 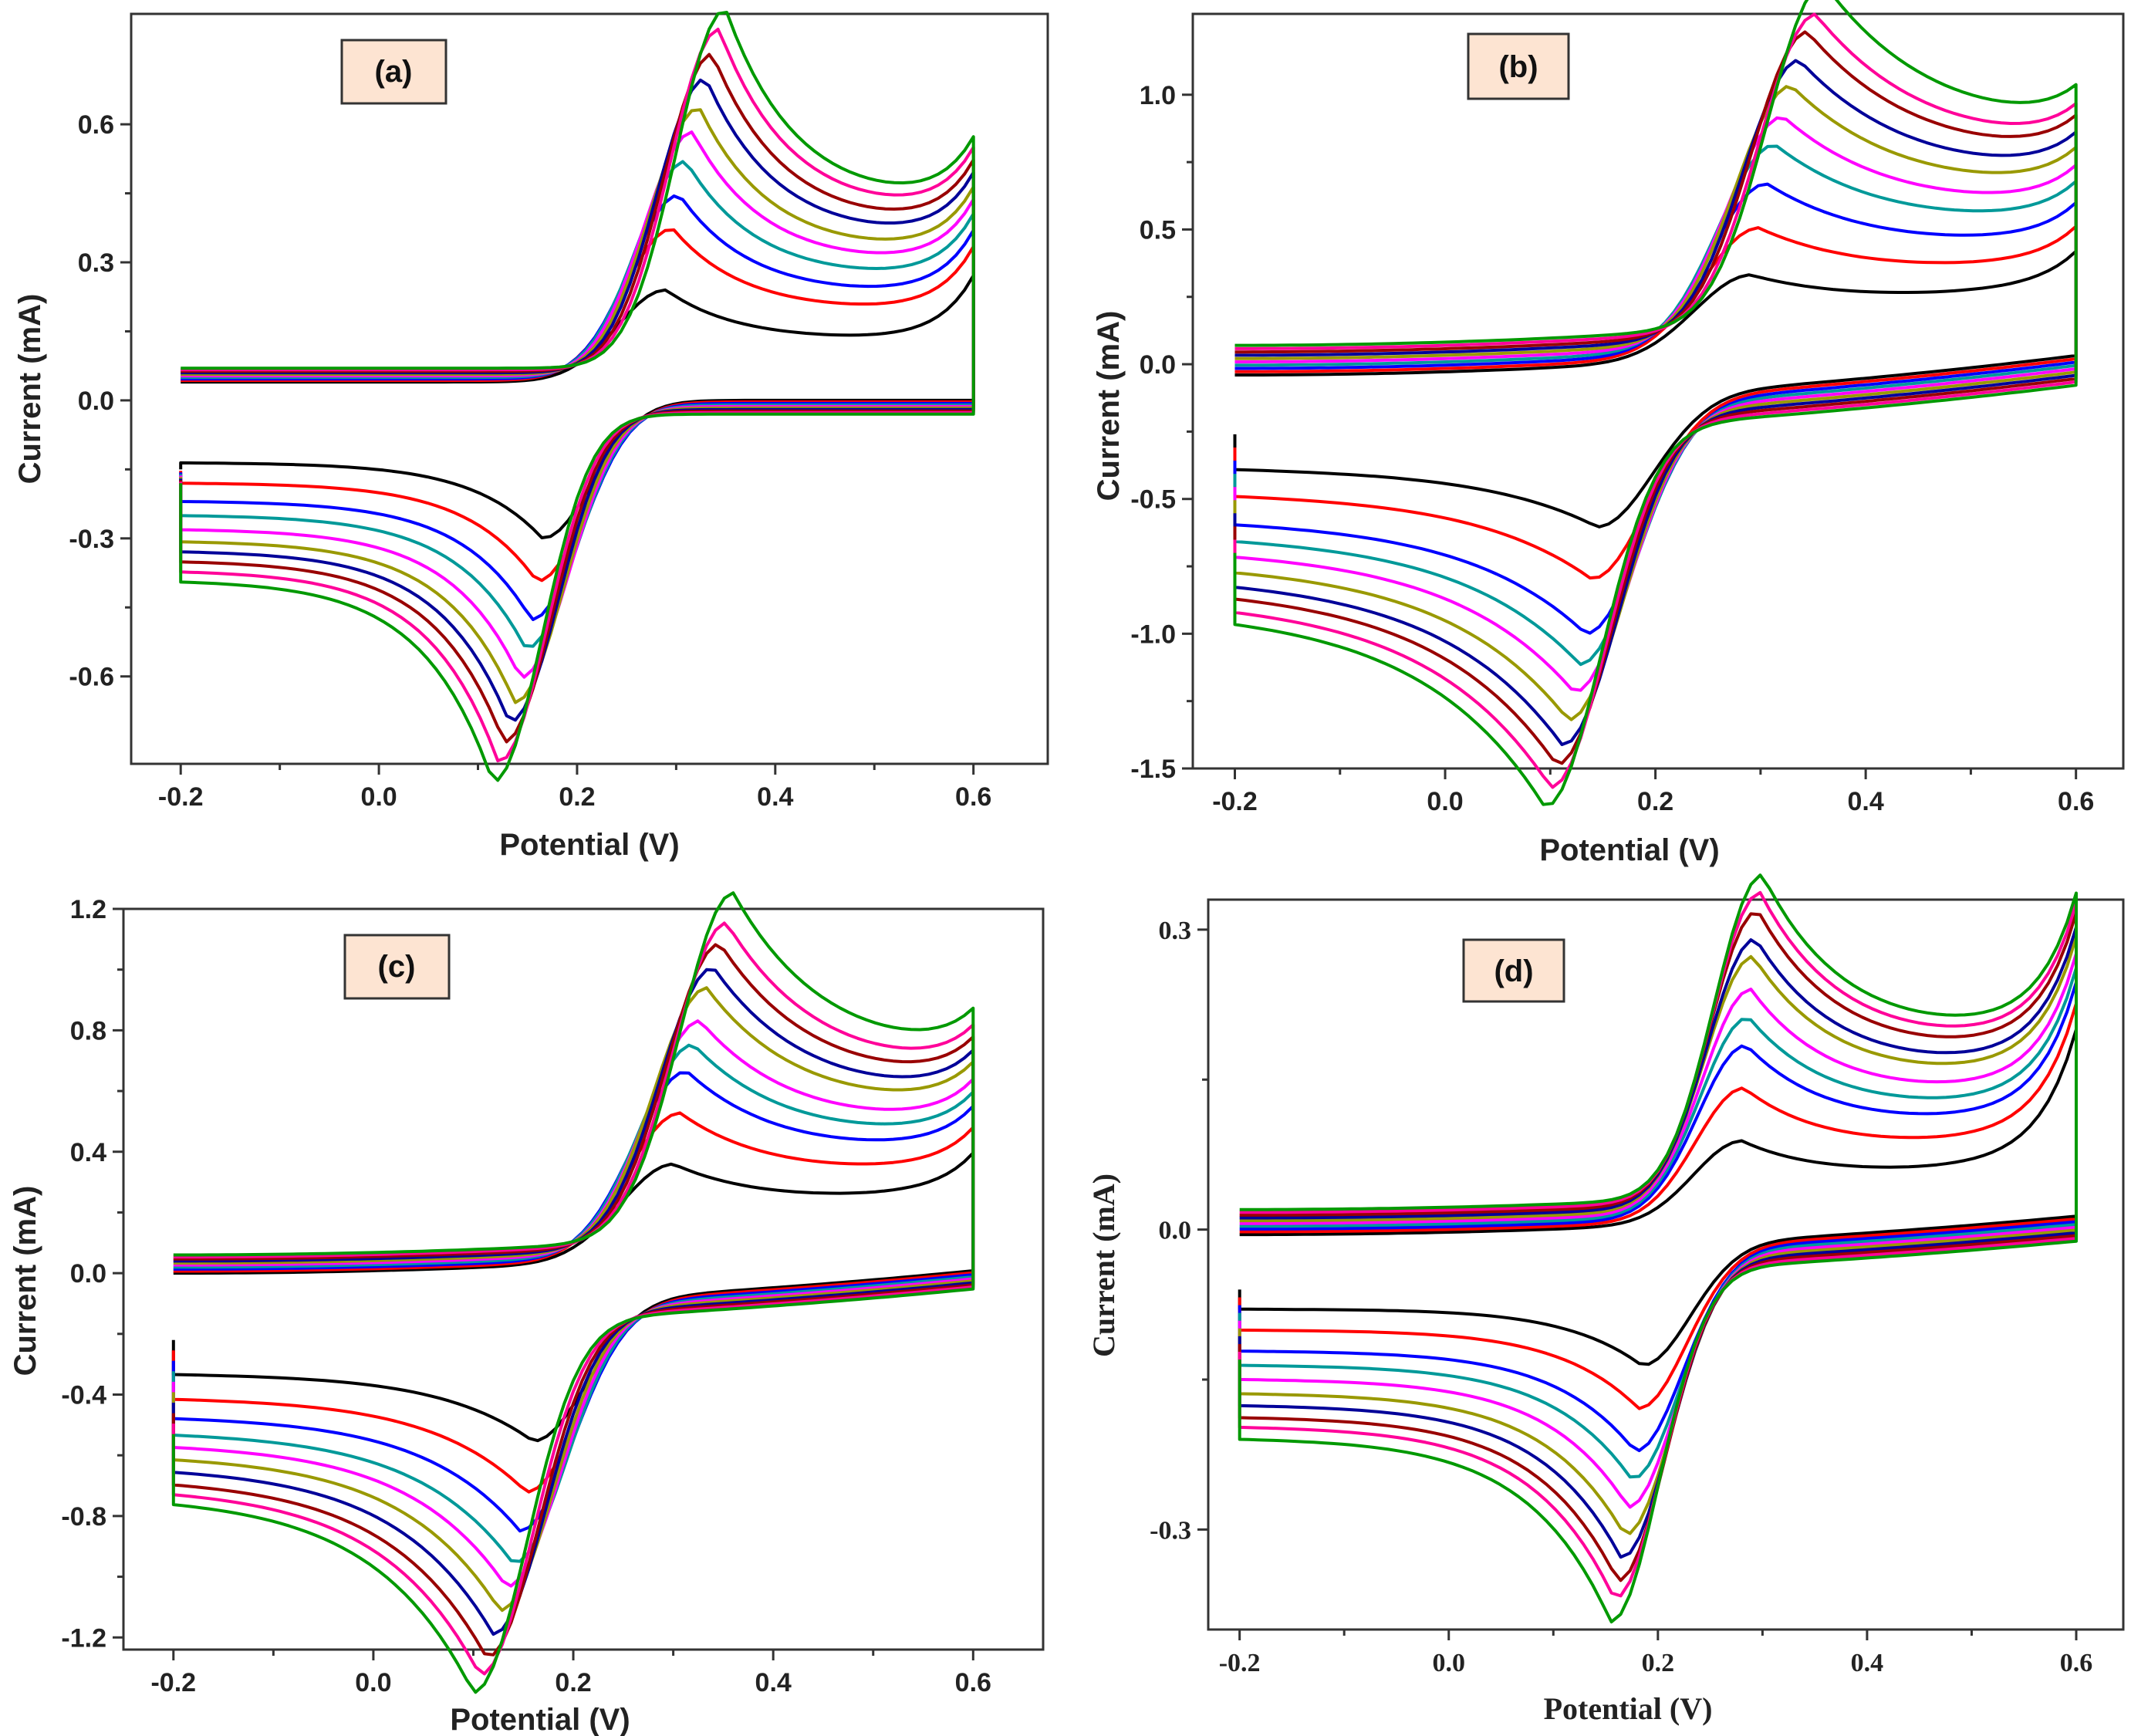 I want to click on y-tick-label: 1.2, so click(x=88, y=909).